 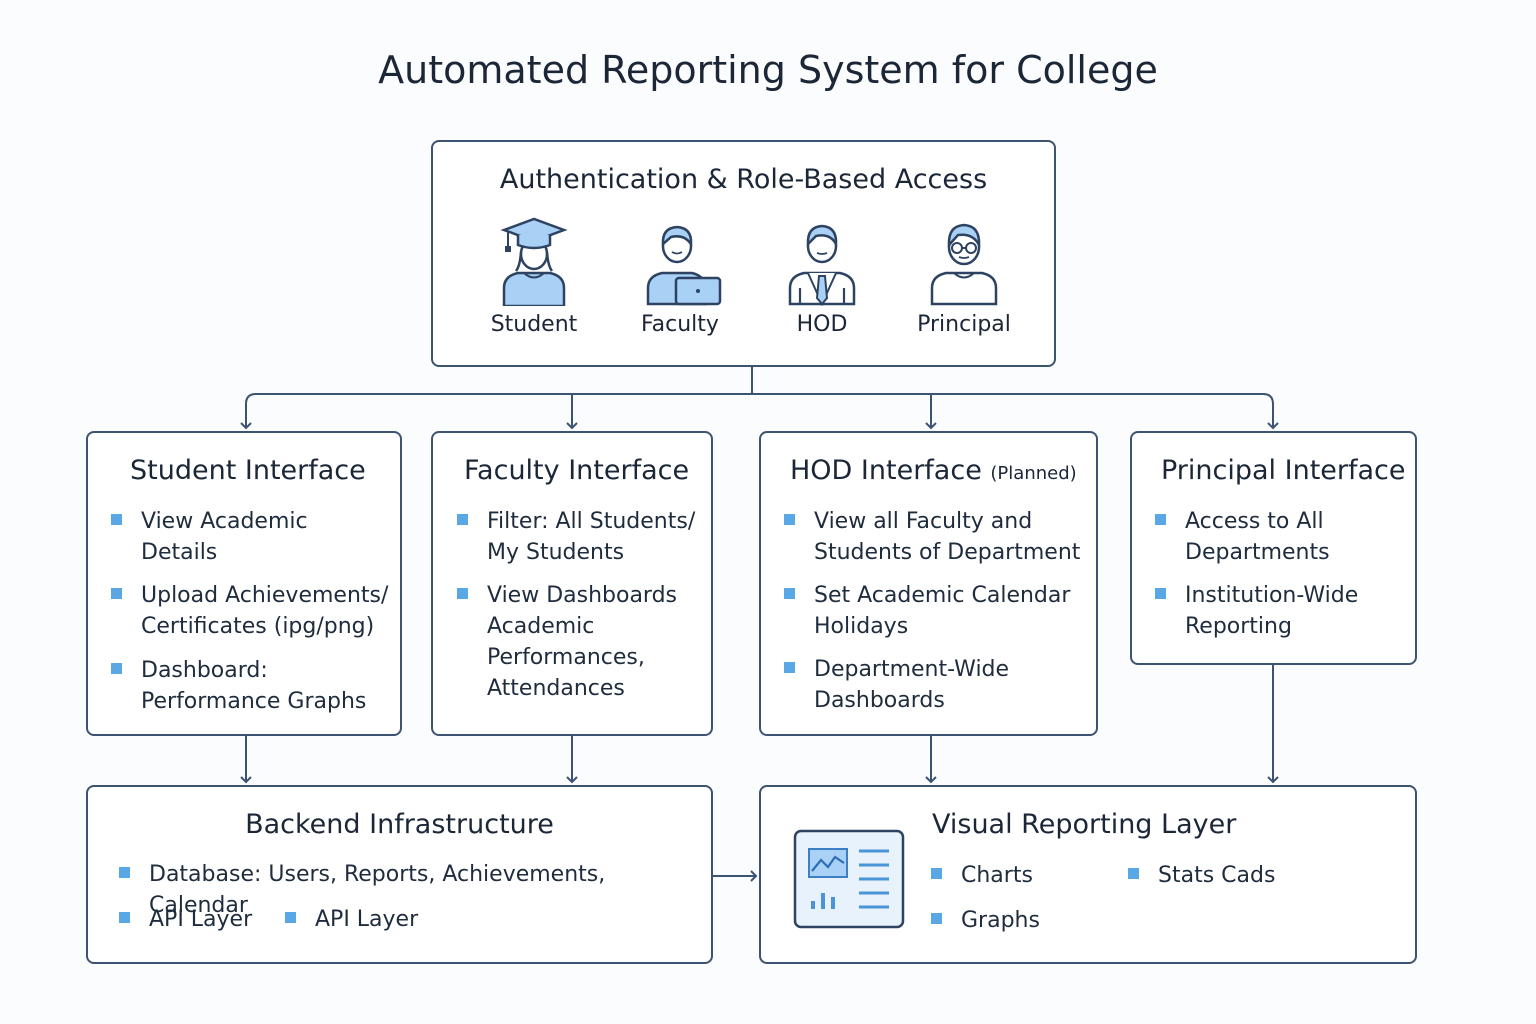 I want to click on role-label-faculty: Faculty, so click(x=680, y=324).